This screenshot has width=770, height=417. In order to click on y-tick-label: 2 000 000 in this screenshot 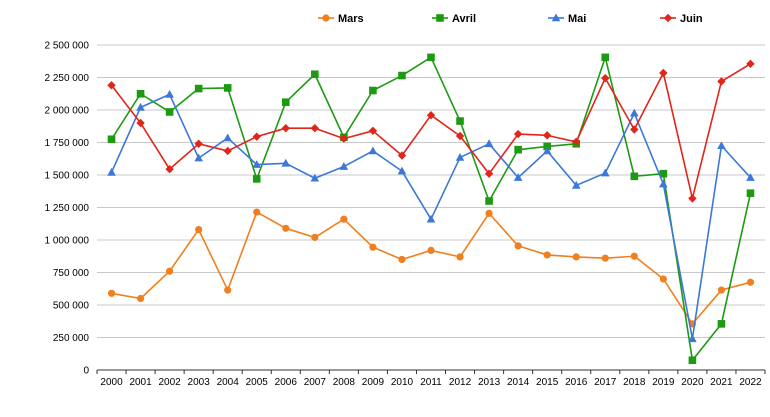, I will do `click(67, 111)`.